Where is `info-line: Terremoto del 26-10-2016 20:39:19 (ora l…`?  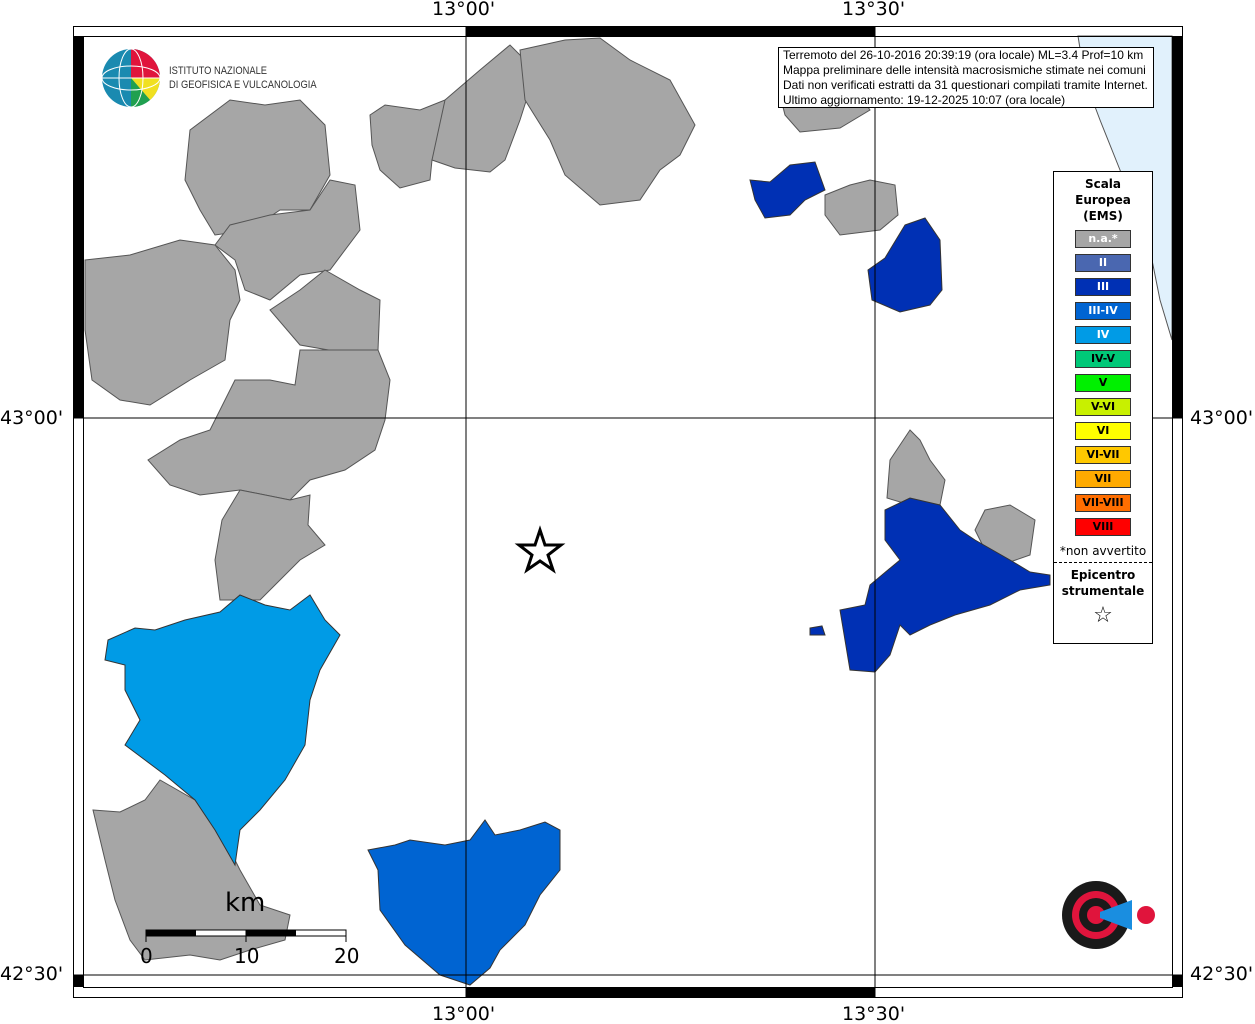
info-line: Terremoto del 26-10-2016 20:39:19 (ora l… is located at coordinates (963, 55).